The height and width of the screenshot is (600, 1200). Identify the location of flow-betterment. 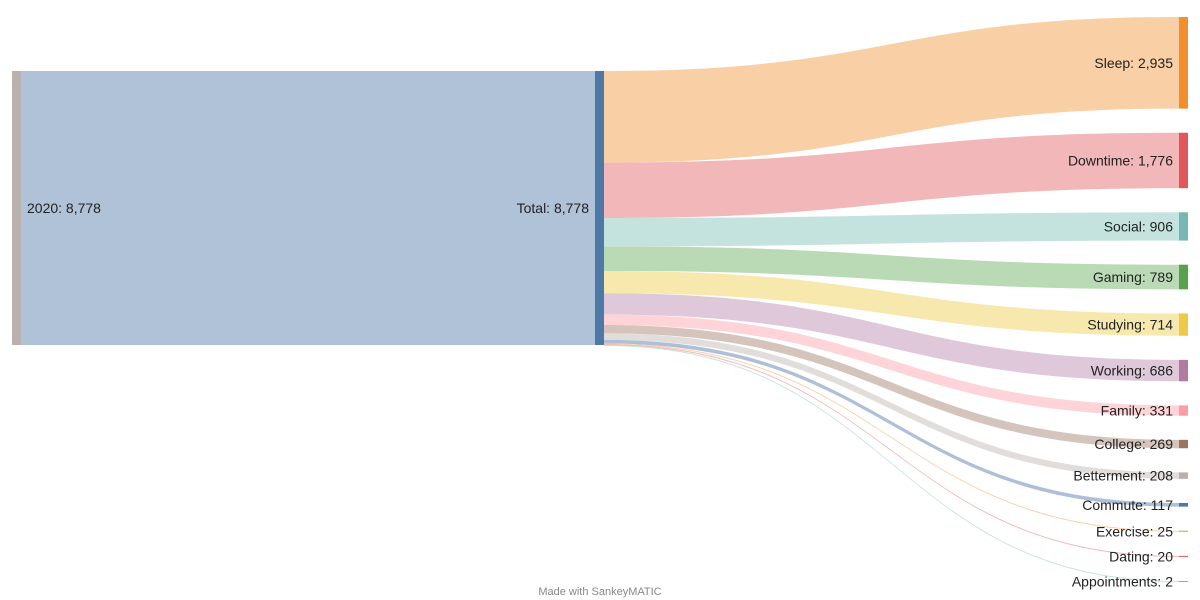
(891, 406).